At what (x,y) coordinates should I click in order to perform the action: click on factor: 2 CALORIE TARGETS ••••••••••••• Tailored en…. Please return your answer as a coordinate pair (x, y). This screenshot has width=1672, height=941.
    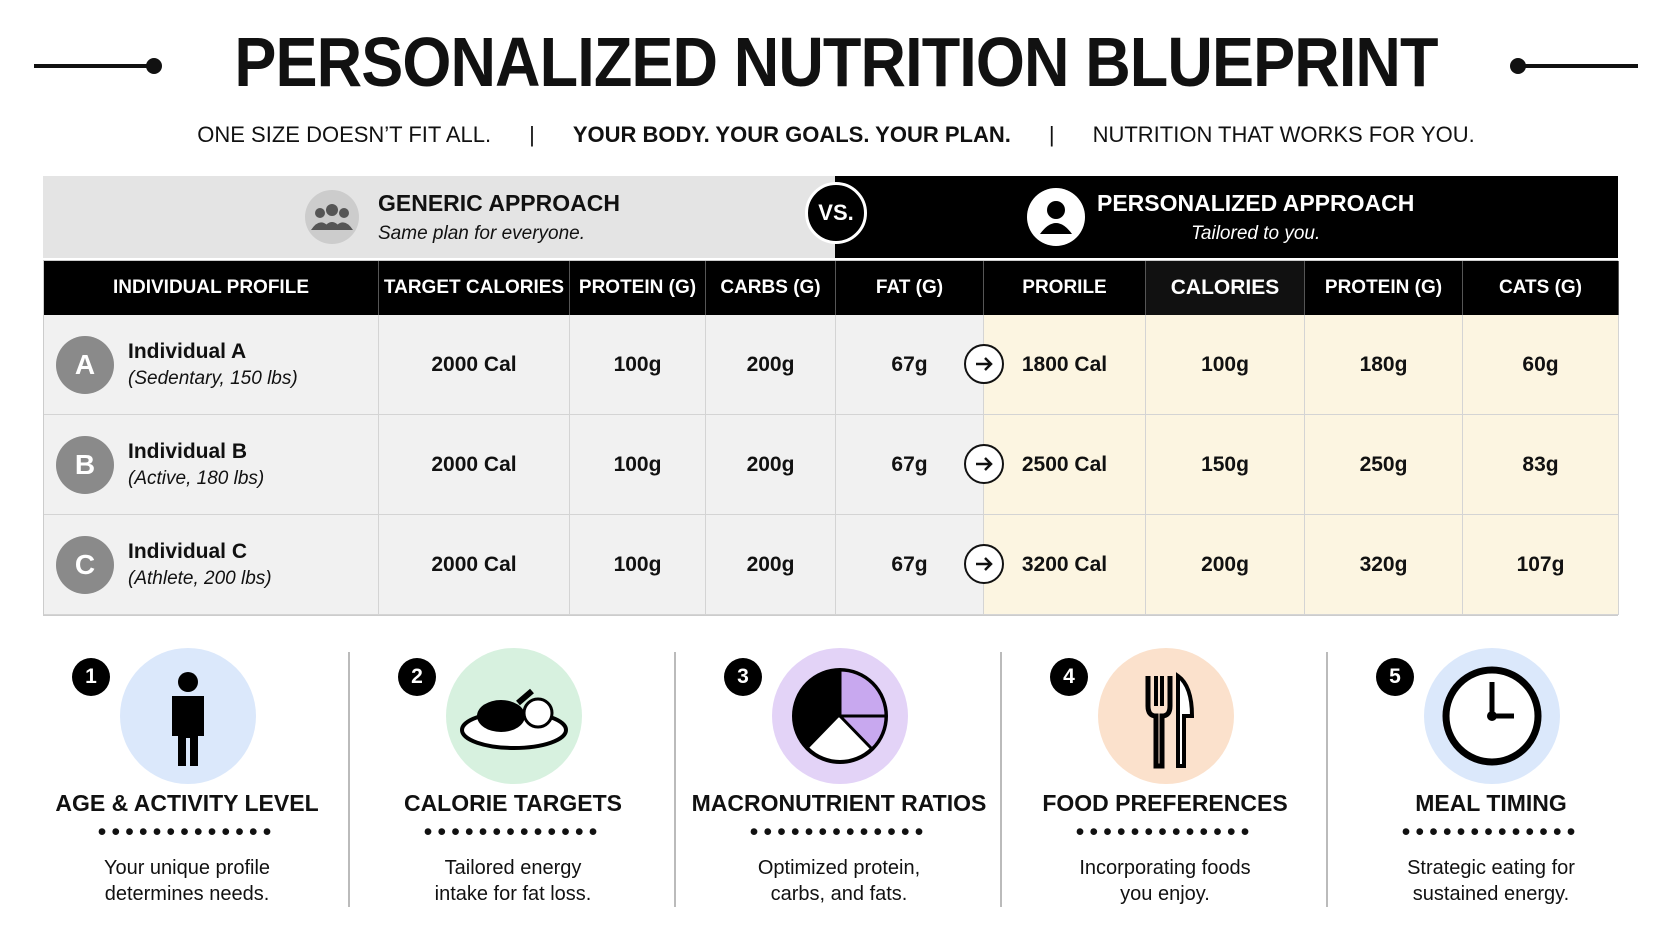
    Looking at the image, I should click on (513, 780).